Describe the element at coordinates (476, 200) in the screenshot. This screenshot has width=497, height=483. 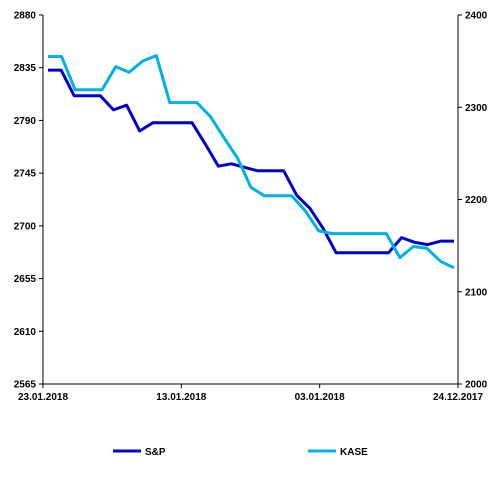
I see `y-right-tick-label: 2200` at that location.